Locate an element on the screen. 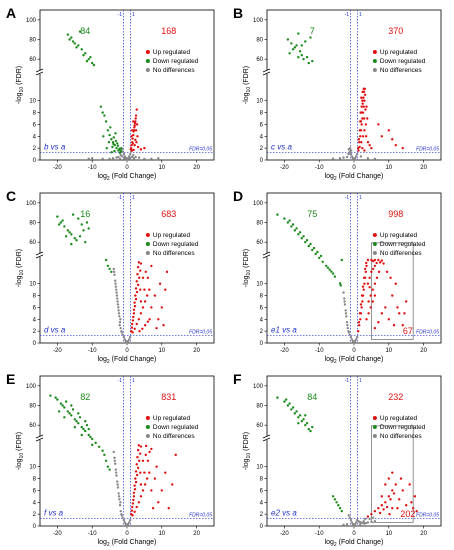  x-axis-title-base: log is located at coordinates (102, 359).